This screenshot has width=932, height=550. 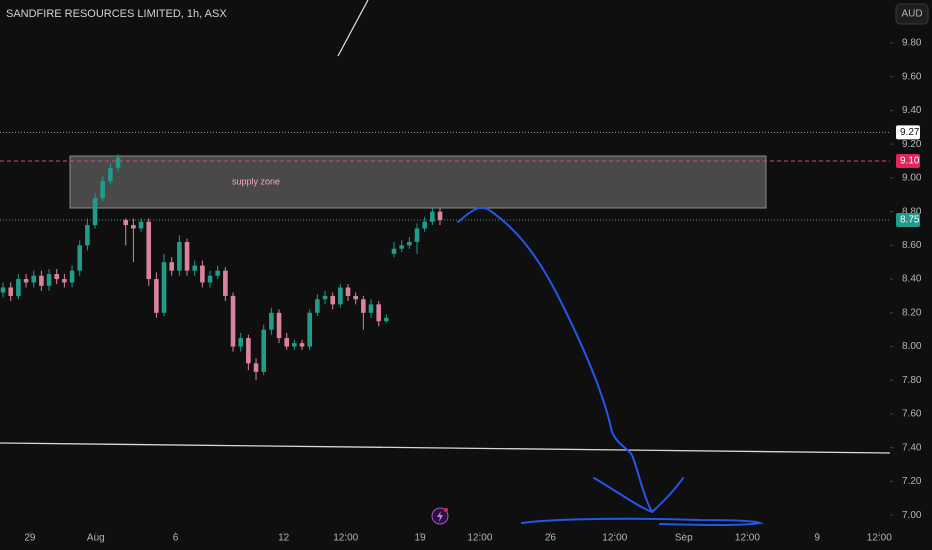 I want to click on x-tick-label: 26, so click(x=551, y=538).